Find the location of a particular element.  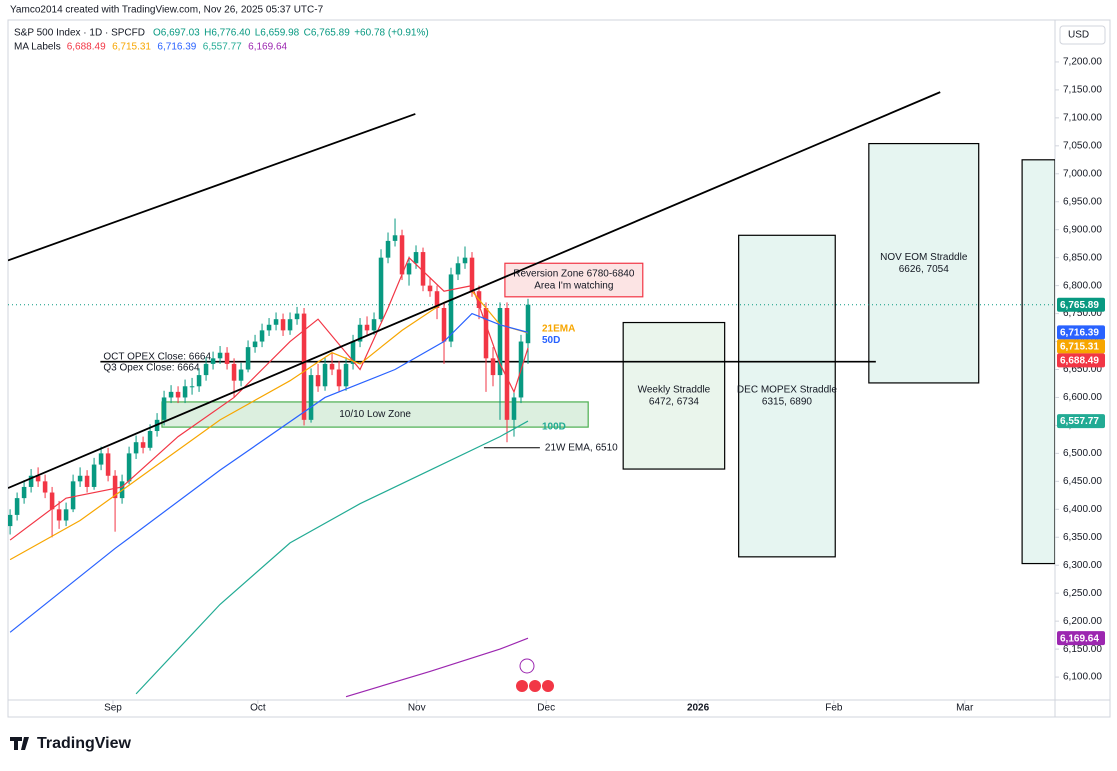

ma-legend-value: 6,688.49 is located at coordinates (86, 47).